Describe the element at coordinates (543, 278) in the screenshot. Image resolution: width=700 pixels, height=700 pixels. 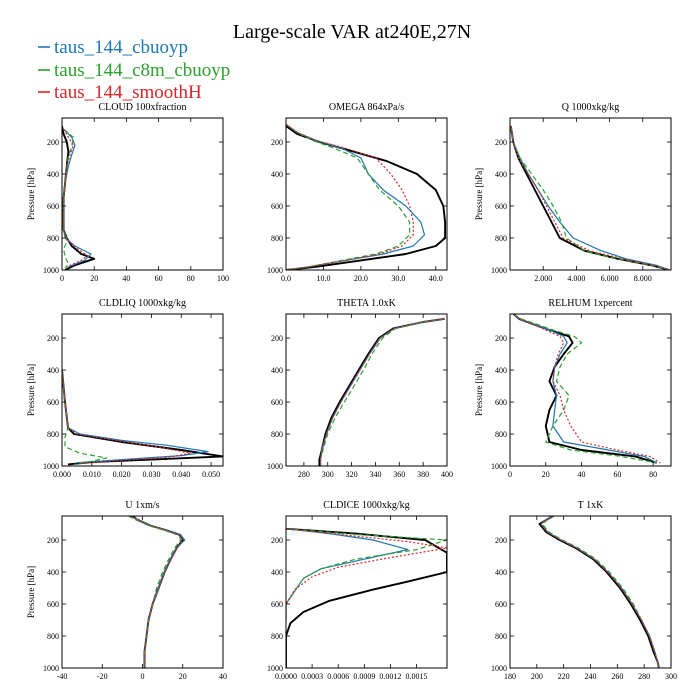
I see `x-tick-label: 2.000` at that location.